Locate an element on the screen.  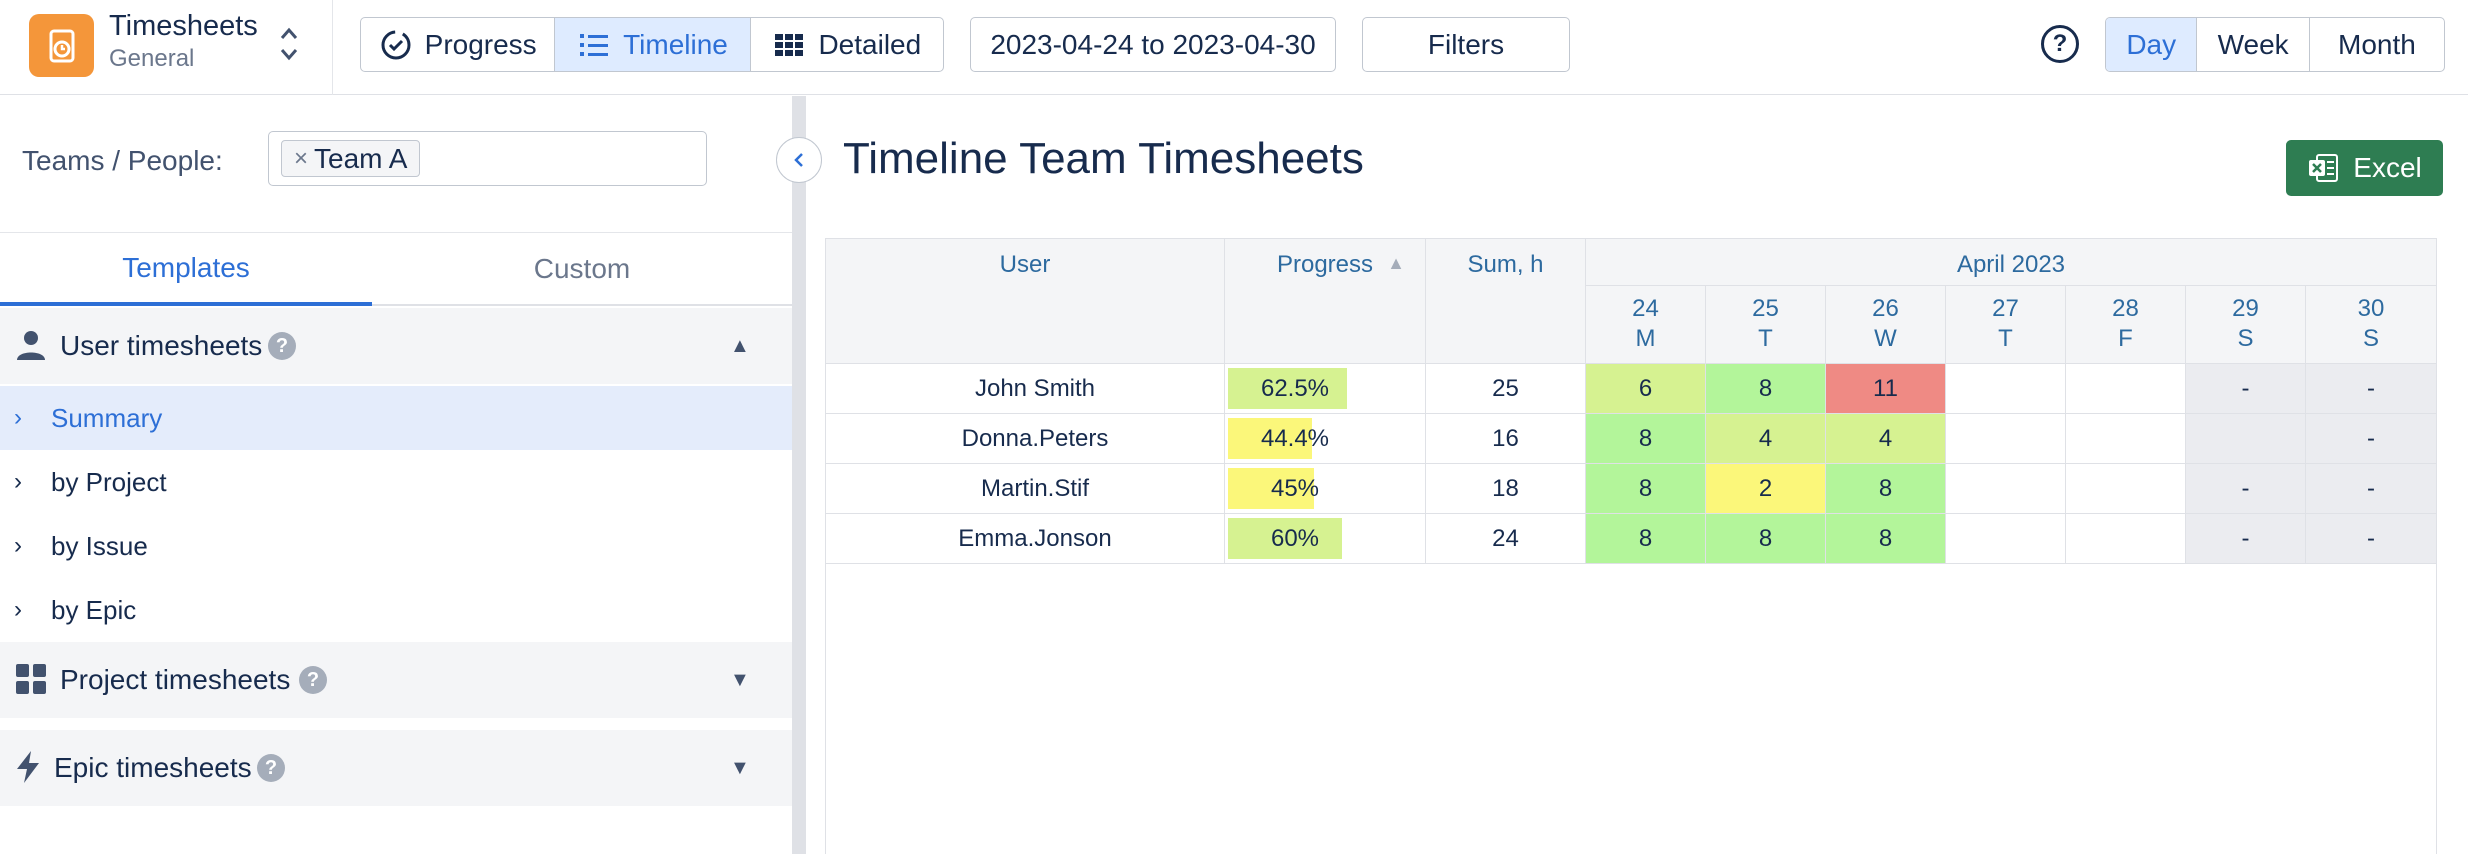
day-of-week: F is located at coordinates (2125, 338).